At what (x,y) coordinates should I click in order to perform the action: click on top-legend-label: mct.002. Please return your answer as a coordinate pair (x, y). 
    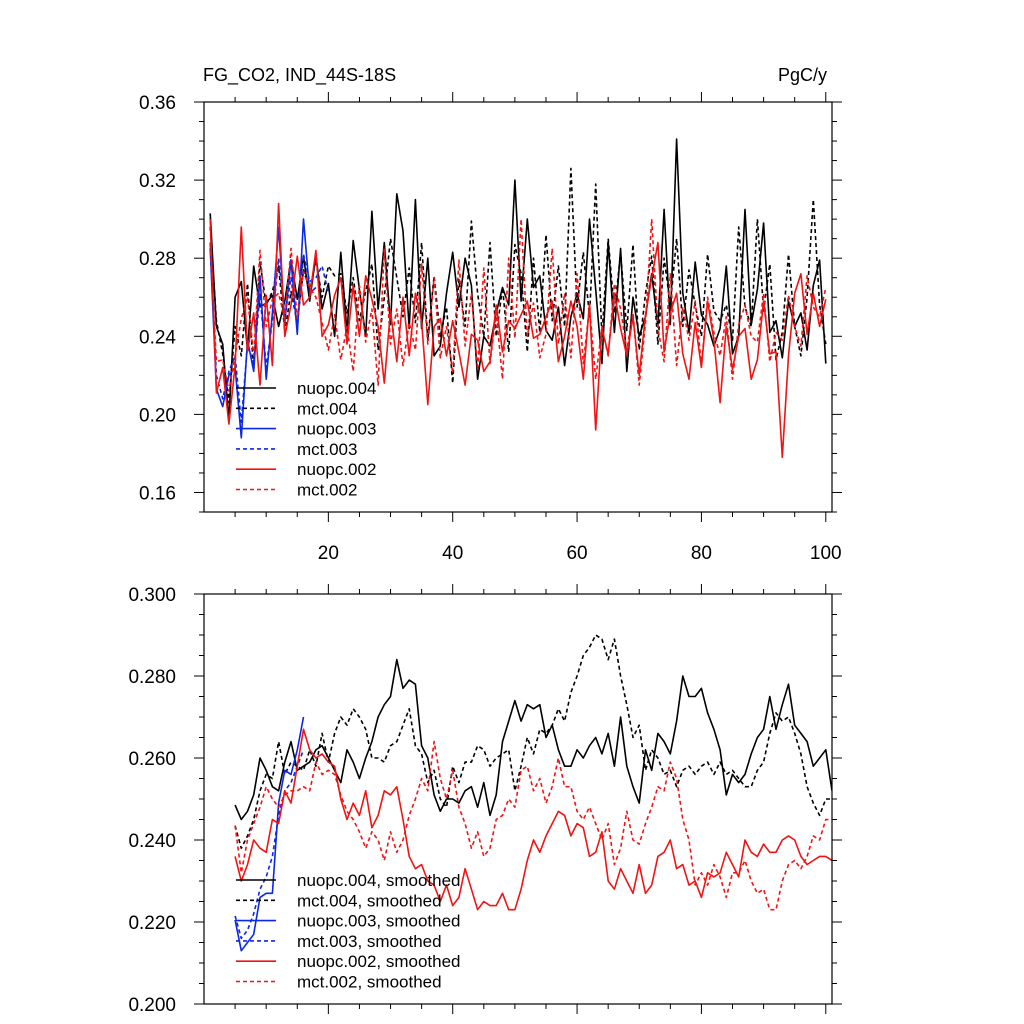
    Looking at the image, I should click on (327, 490).